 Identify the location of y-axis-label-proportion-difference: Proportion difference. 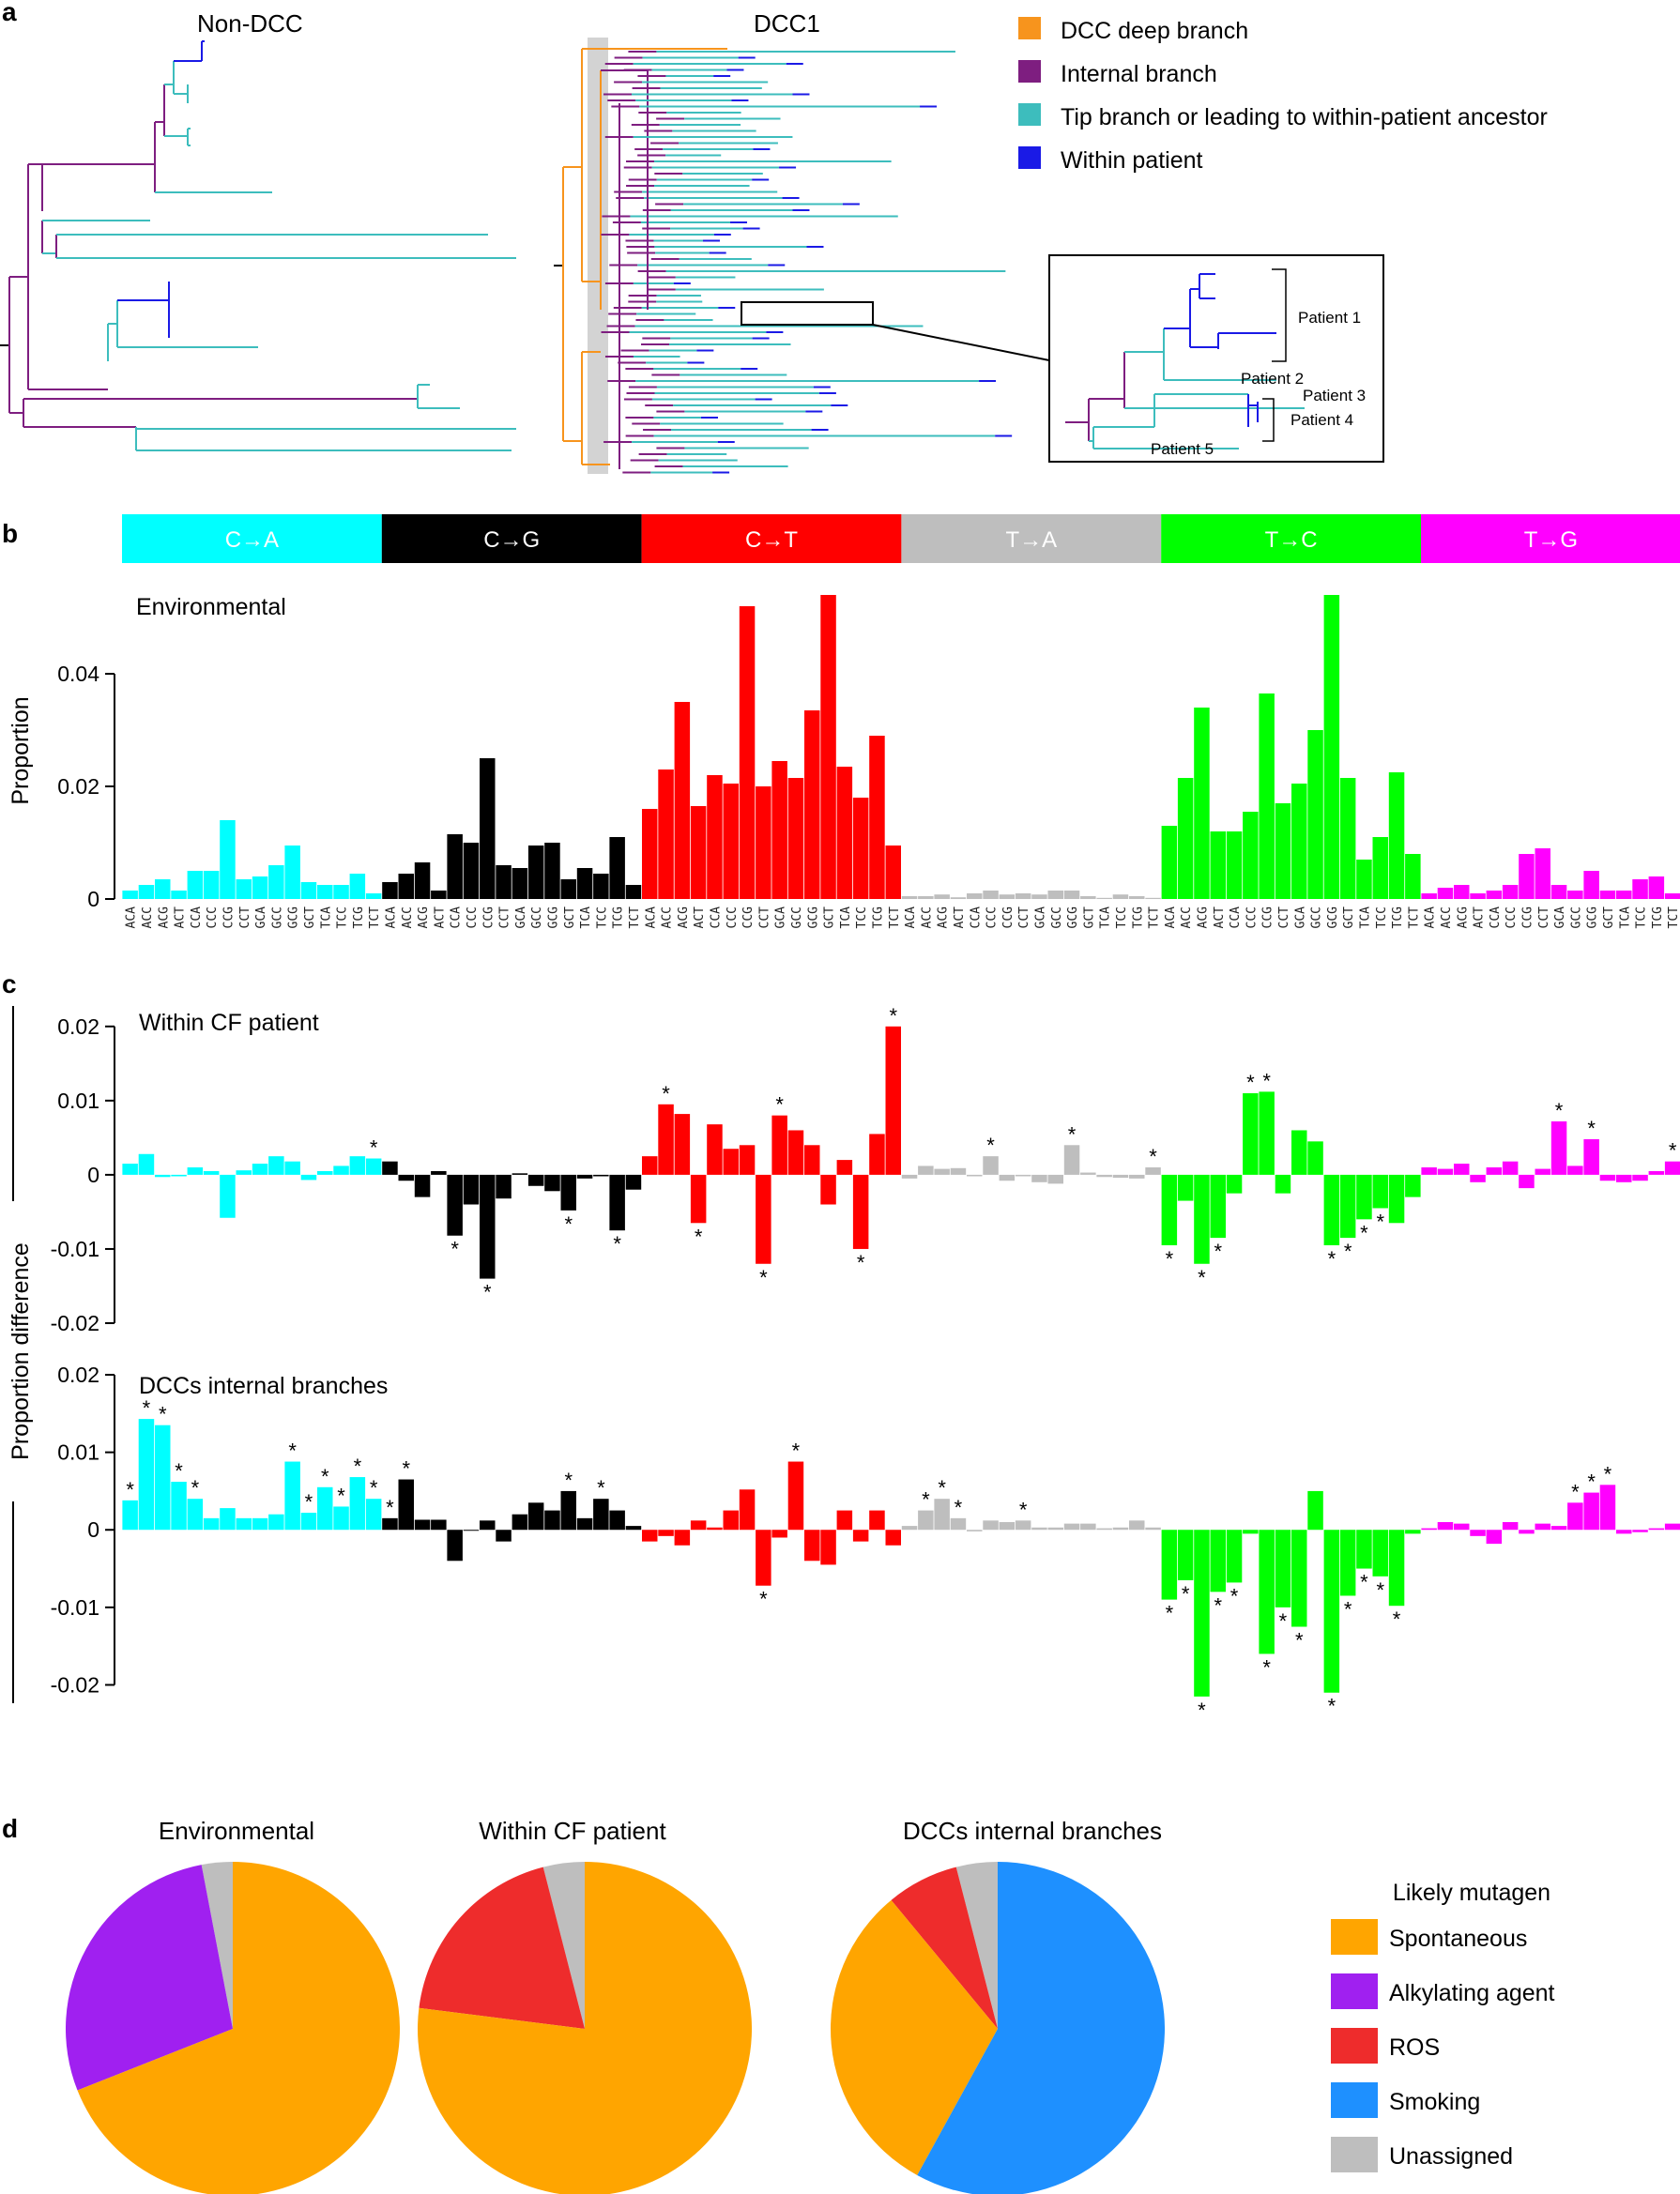
(21, 1351).